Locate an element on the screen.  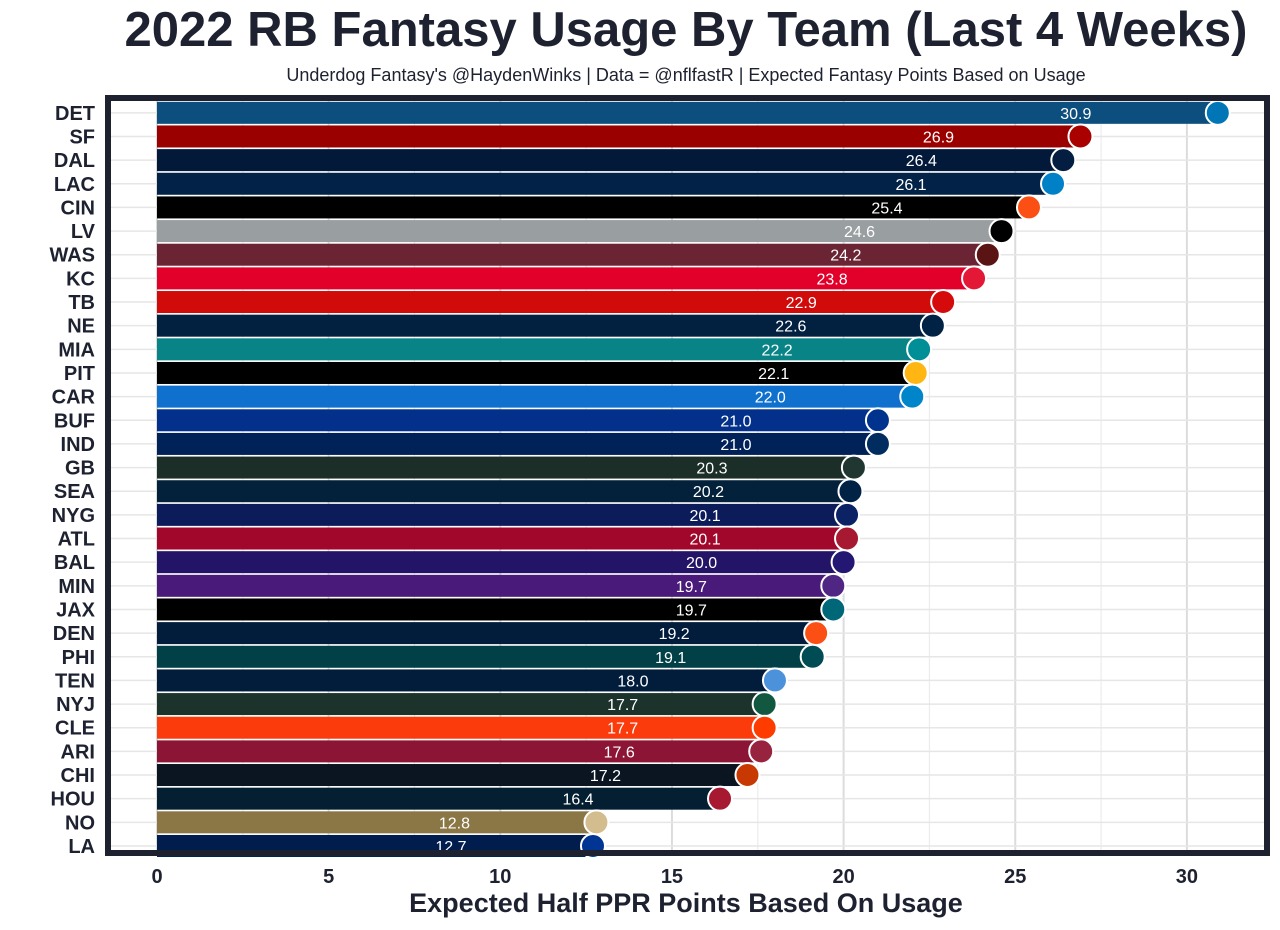
value-label-chi: 17.2 is located at coordinates (605, 776).